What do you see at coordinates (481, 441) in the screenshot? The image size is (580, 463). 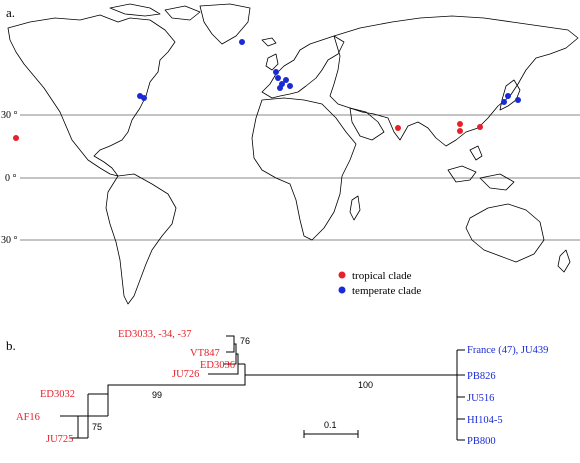 I see `tree-tip-blue: PB800` at bounding box center [481, 441].